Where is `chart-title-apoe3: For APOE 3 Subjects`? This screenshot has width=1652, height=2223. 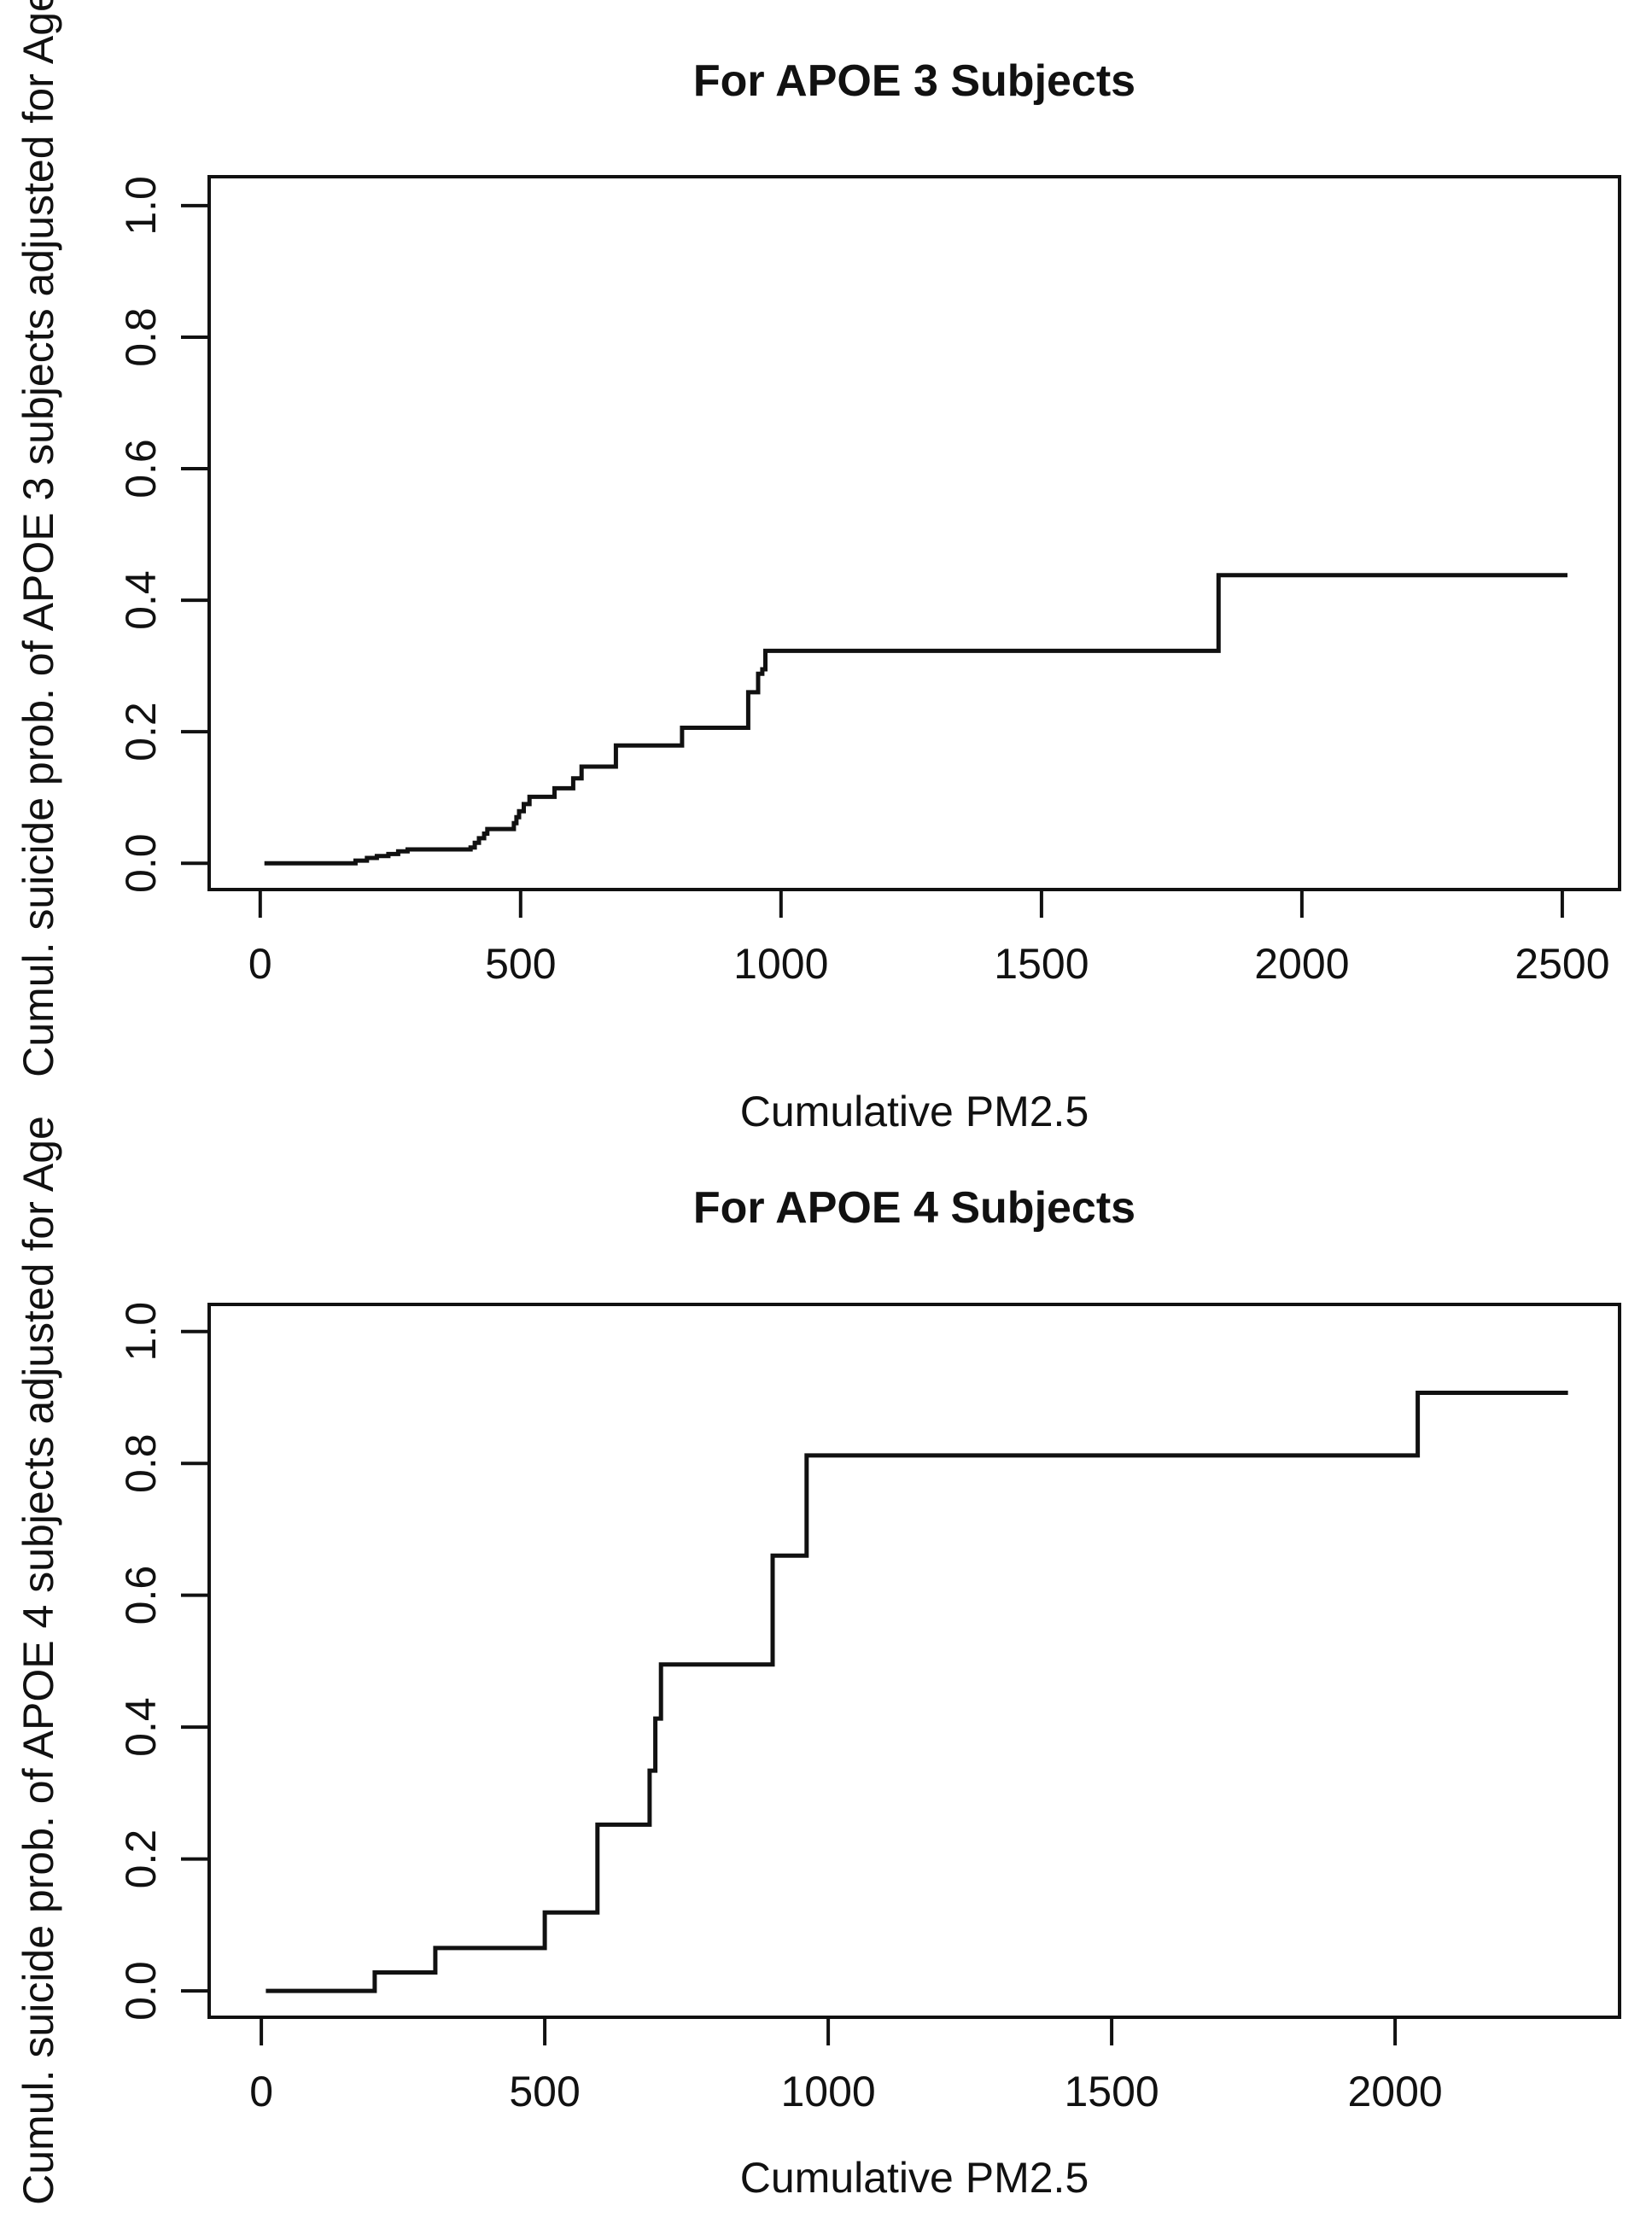 chart-title-apoe3: For APOE 3 Subjects is located at coordinates (914, 81).